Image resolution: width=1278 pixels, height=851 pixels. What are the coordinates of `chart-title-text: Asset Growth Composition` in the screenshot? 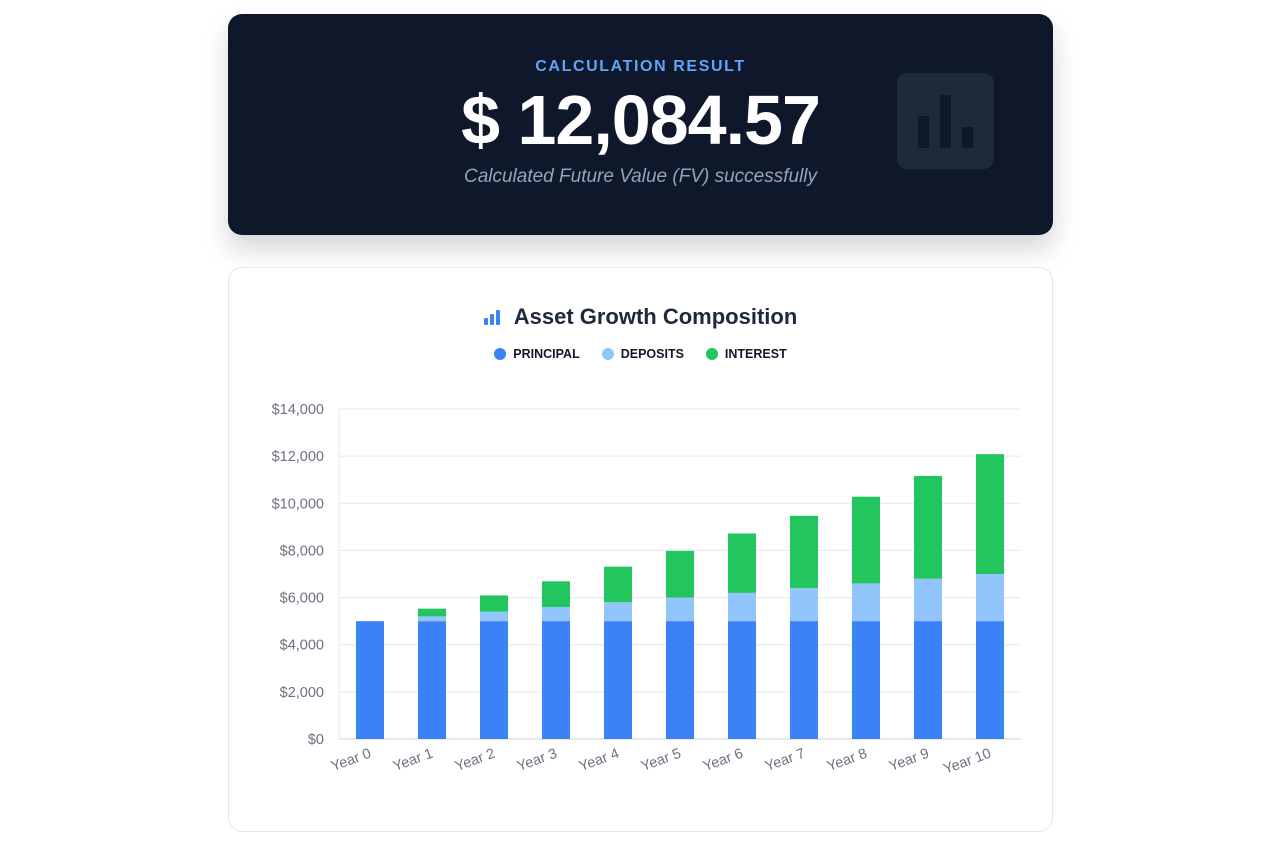 It's located at (655, 316).